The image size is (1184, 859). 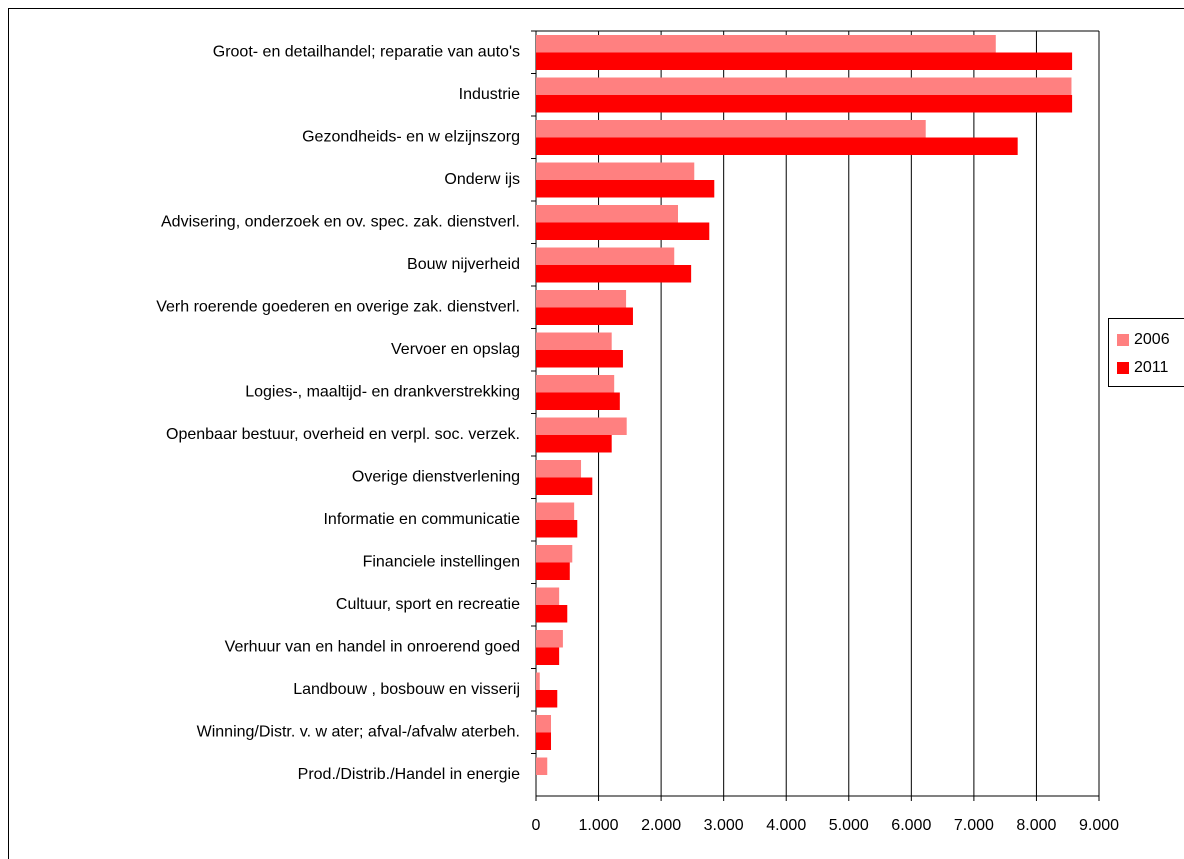 What do you see at coordinates (409, 774) in the screenshot?
I see `y-tick-label: Prod./Distrib./Handel in energie` at bounding box center [409, 774].